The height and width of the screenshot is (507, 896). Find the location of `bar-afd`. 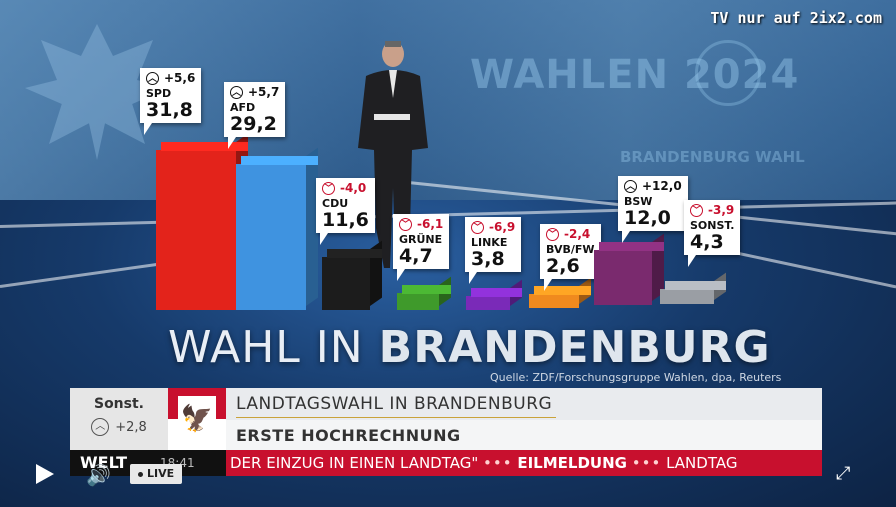

bar-afd is located at coordinates (277, 228).